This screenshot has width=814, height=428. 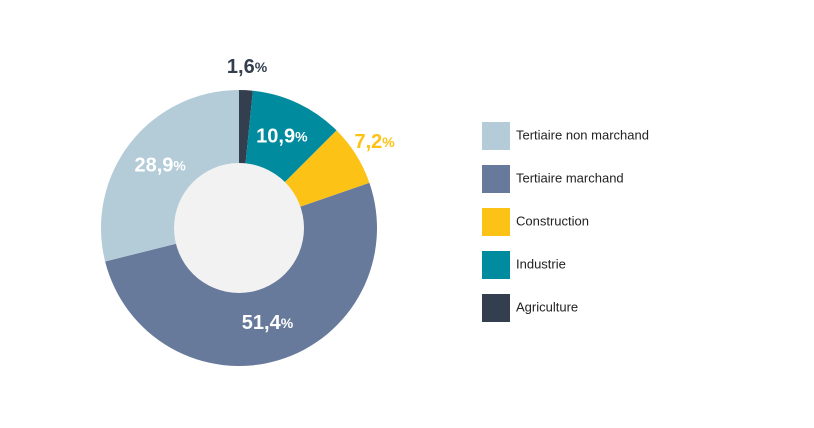 What do you see at coordinates (582, 134) in the screenshot?
I see `legend-label: Tertiaire non marchand` at bounding box center [582, 134].